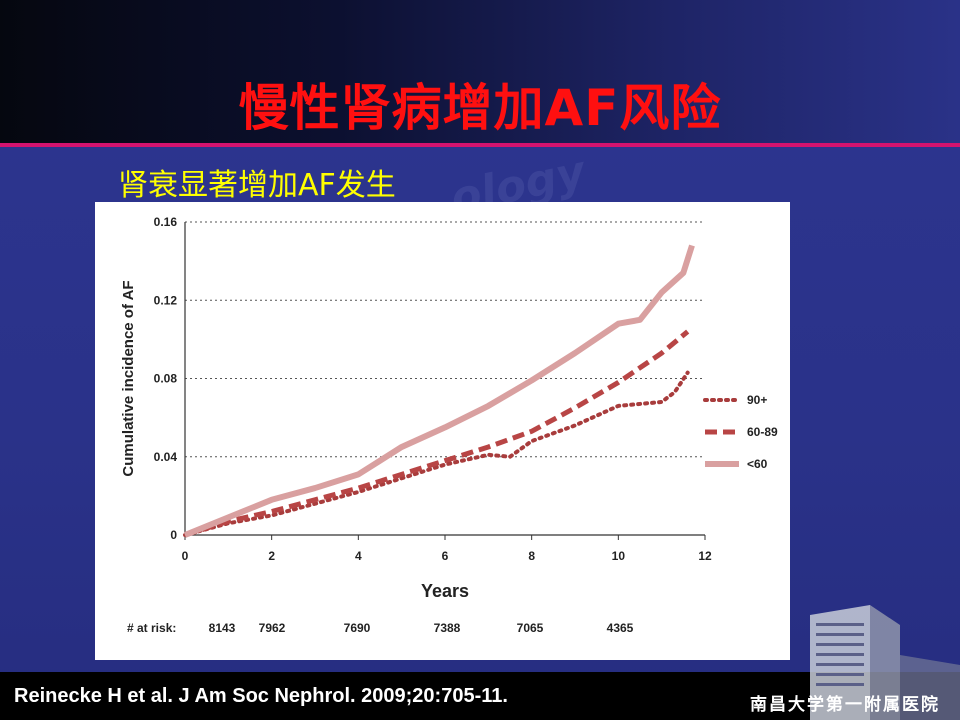 Image resolution: width=960 pixels, height=720 pixels. Describe the element at coordinates (185, 556) in the screenshot. I see `x-tick-label: 0` at that location.